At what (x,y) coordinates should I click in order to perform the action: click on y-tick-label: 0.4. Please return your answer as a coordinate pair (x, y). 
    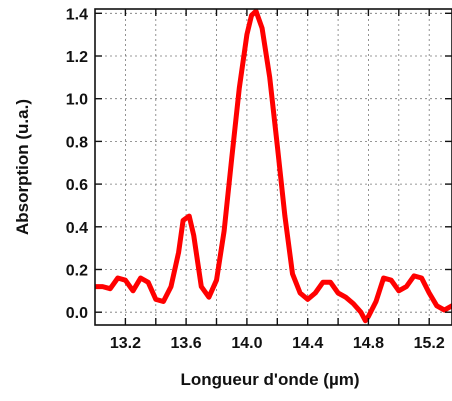
    Looking at the image, I should click on (77, 228).